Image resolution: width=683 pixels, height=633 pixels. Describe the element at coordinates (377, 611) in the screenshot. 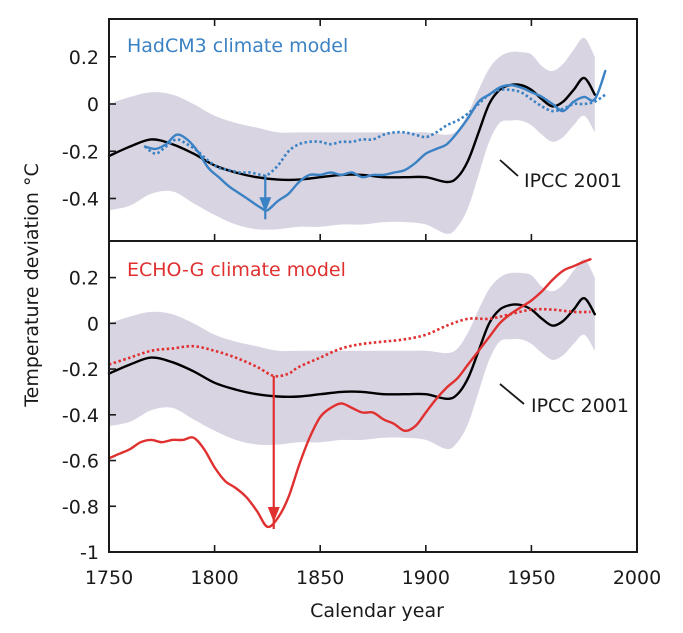

I see `x-axis-title: Calendar year` at that location.